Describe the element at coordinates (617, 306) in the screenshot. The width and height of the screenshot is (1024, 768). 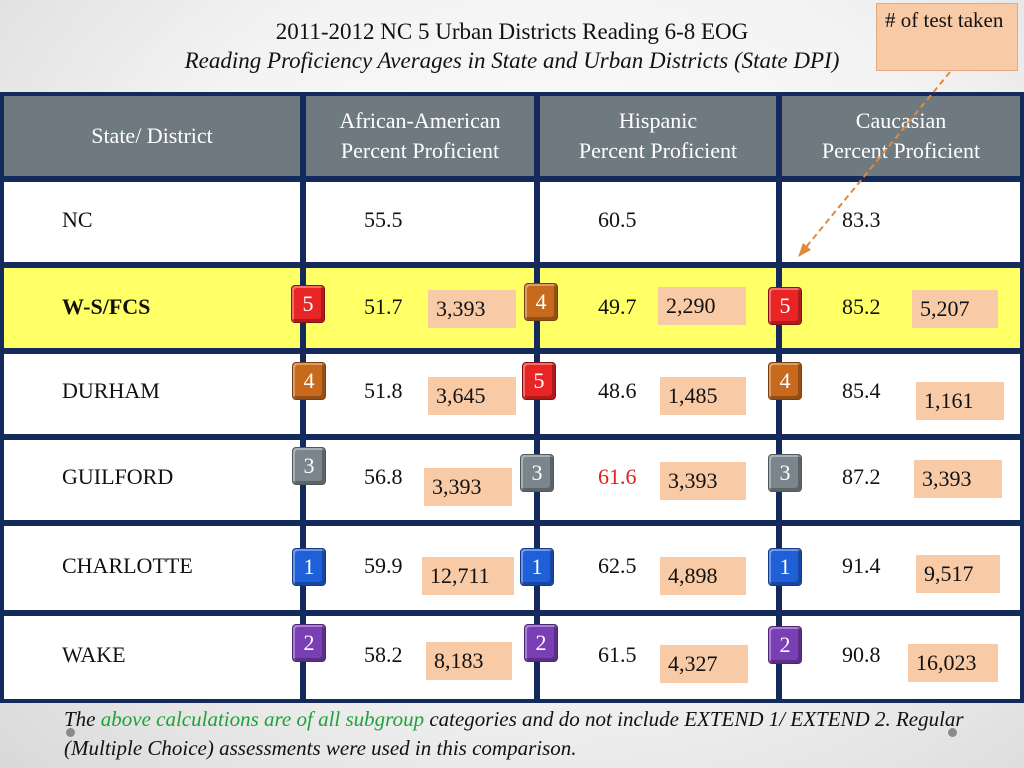
I see `hispanic-percent: 49.7` at that location.